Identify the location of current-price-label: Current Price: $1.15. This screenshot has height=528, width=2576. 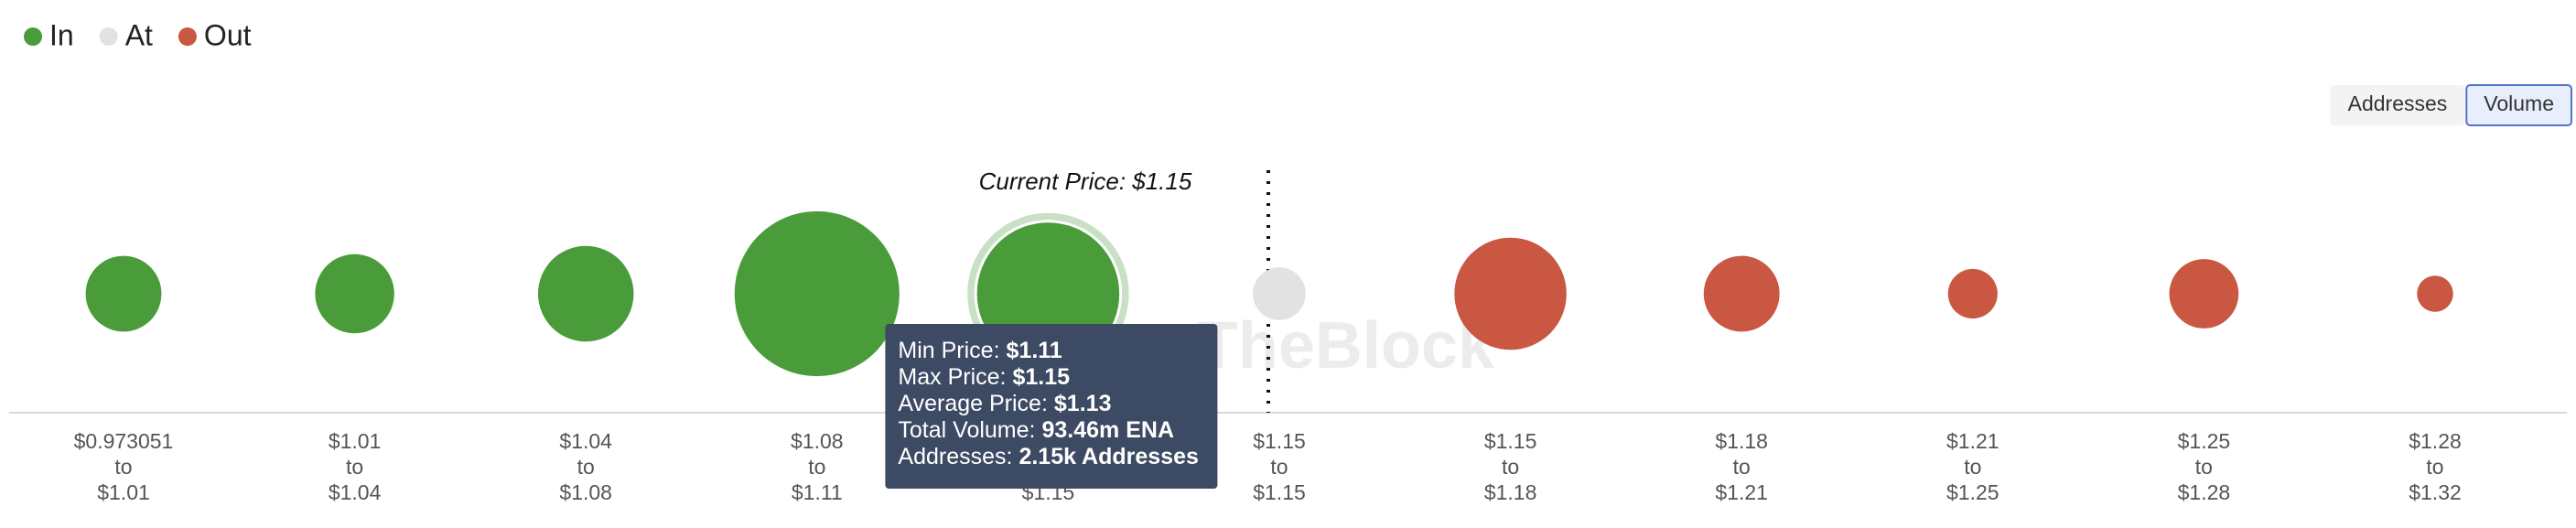
(1085, 181).